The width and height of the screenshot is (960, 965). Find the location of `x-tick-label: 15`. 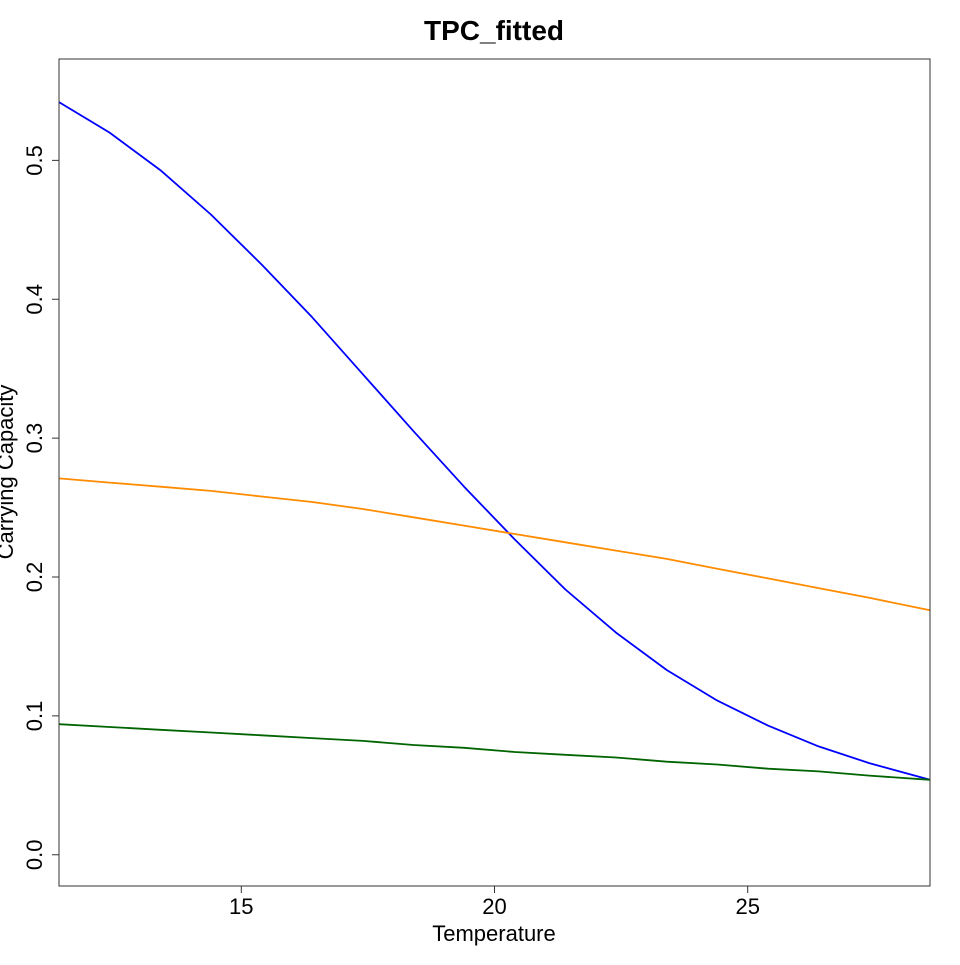

x-tick-label: 15 is located at coordinates (241, 906).